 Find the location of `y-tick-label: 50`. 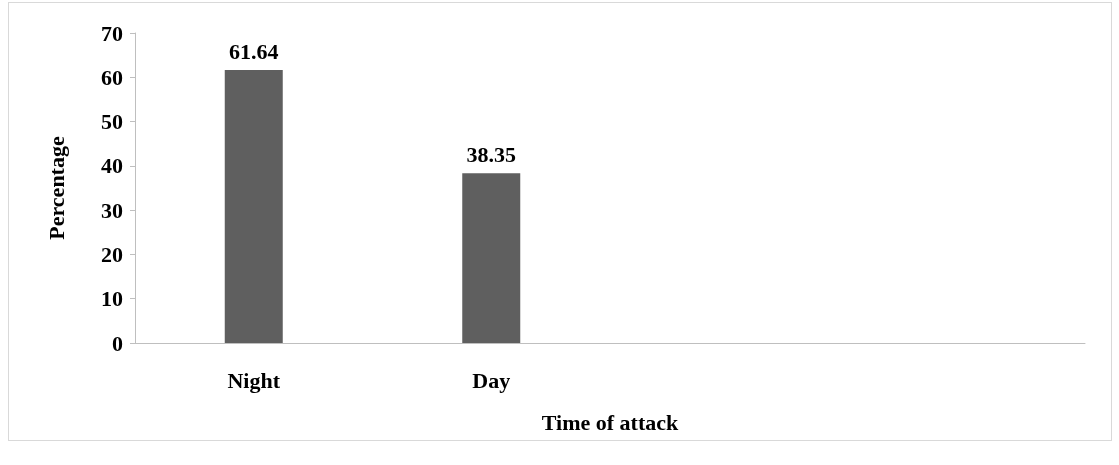

y-tick-label: 50 is located at coordinates (112, 122).